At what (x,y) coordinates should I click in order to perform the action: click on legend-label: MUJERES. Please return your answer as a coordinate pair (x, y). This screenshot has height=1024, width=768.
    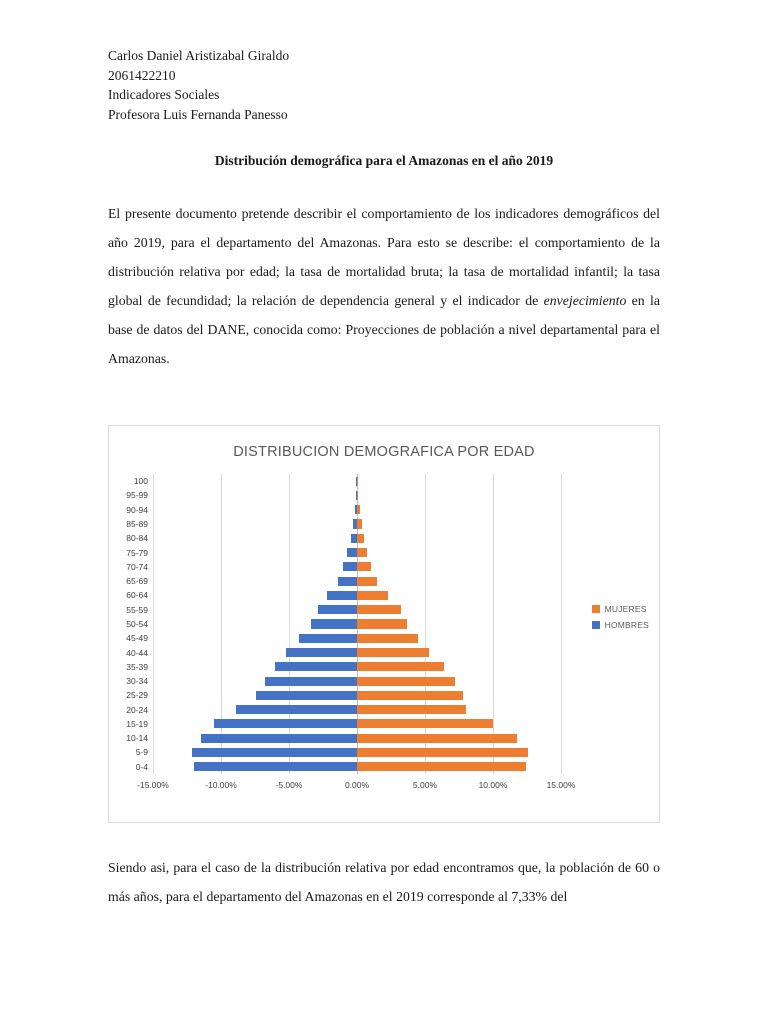
    Looking at the image, I should click on (625, 609).